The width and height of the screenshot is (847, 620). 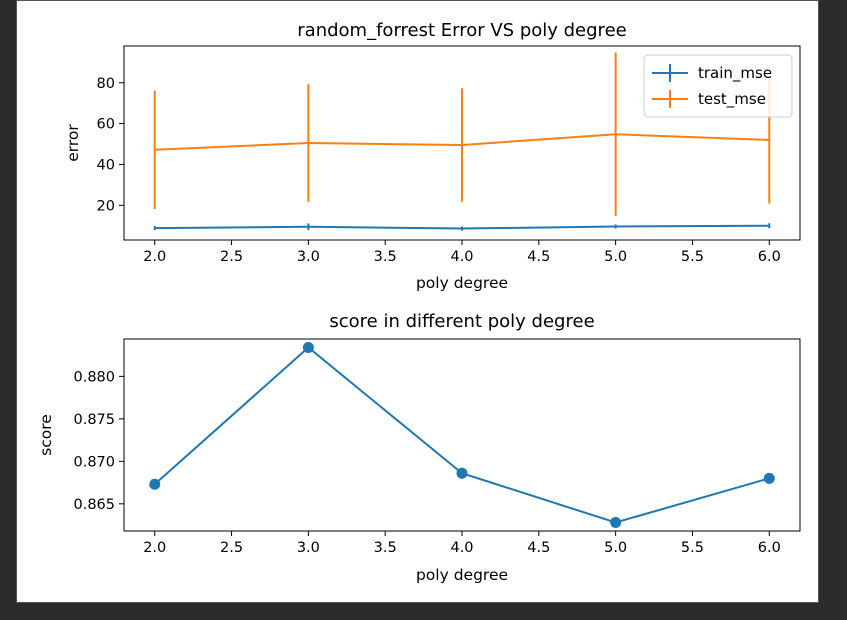 What do you see at coordinates (154, 257) in the screenshot?
I see `error-x-tick-label: 2.0` at bounding box center [154, 257].